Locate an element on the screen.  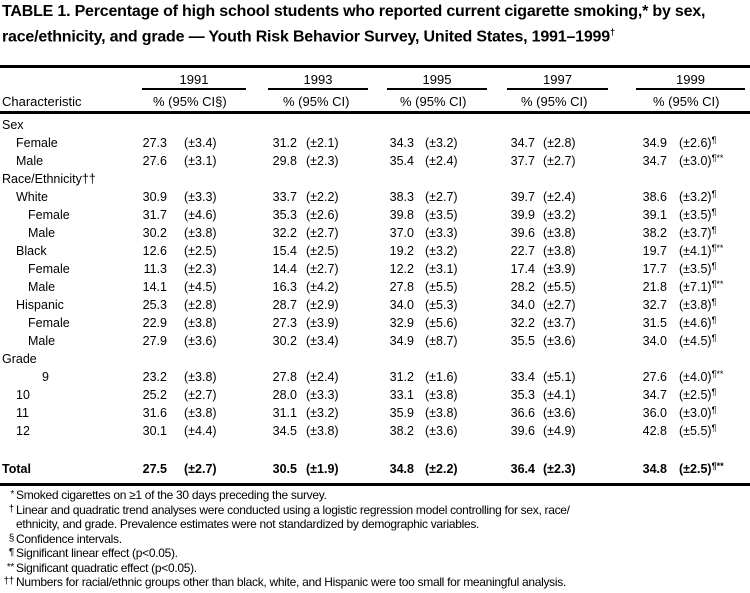
characteristic-header: Characteristic is located at coordinates (42, 101).